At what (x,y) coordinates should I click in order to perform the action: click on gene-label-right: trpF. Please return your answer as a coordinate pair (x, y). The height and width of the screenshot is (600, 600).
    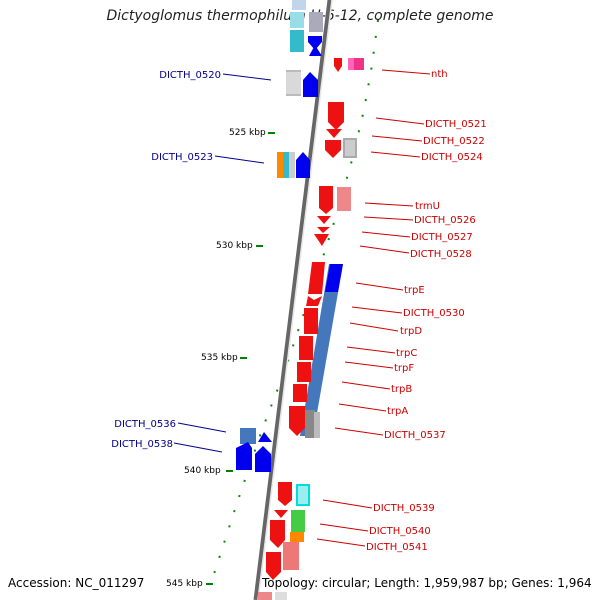
    Looking at the image, I should click on (404, 368).